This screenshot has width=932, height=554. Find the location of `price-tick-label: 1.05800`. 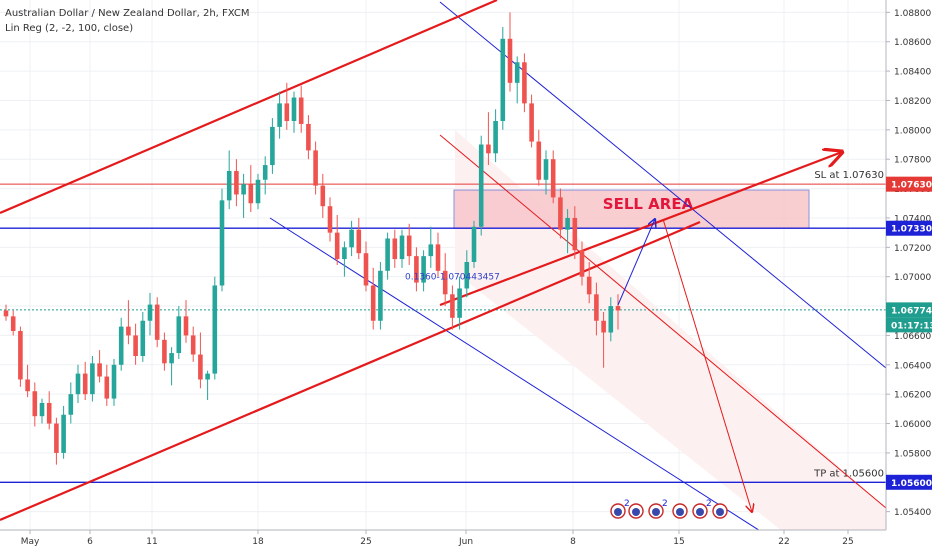

price-tick-label: 1.05800 is located at coordinates (912, 454).